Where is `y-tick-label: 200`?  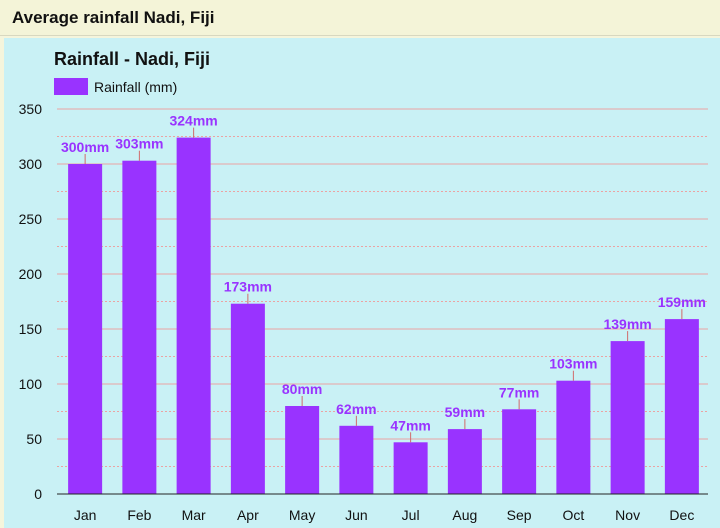
y-tick-label: 200 is located at coordinates (31, 274).